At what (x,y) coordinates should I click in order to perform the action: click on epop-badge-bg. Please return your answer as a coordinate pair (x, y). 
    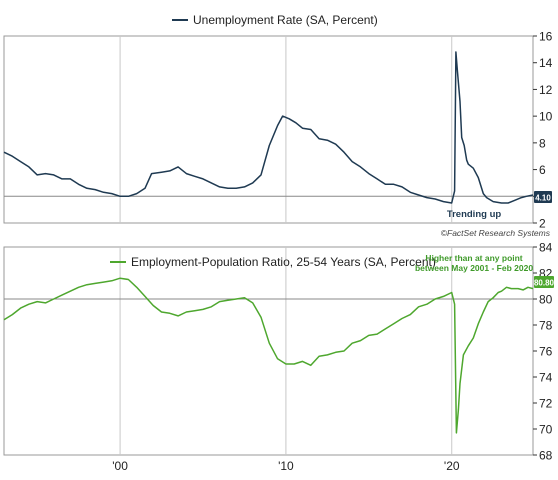
    Looking at the image, I should click on (544, 282).